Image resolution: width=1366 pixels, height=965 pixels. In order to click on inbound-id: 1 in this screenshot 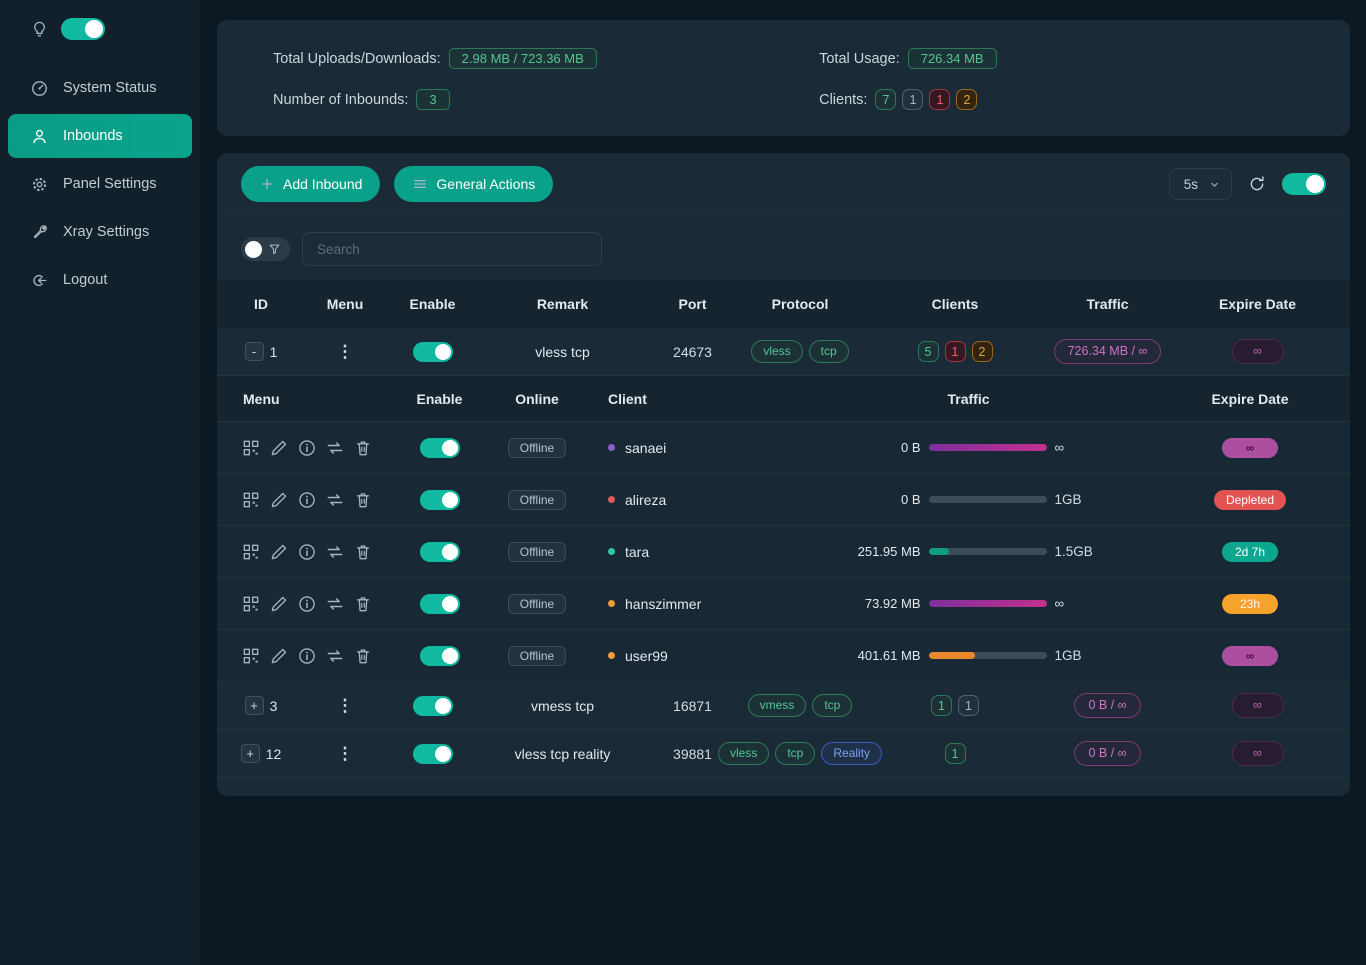, I will do `click(273, 351)`.